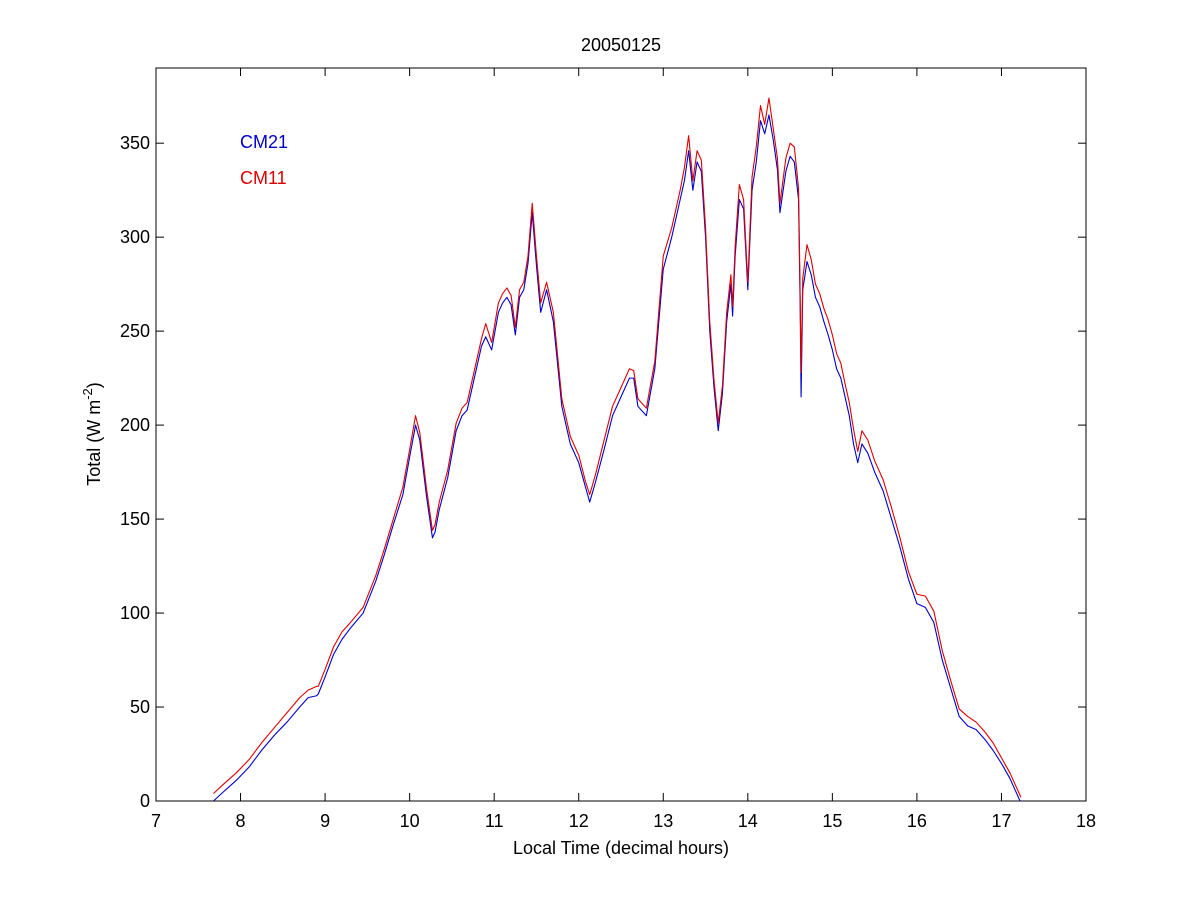  What do you see at coordinates (156, 821) in the screenshot?
I see `x-tick-label: 7` at bounding box center [156, 821].